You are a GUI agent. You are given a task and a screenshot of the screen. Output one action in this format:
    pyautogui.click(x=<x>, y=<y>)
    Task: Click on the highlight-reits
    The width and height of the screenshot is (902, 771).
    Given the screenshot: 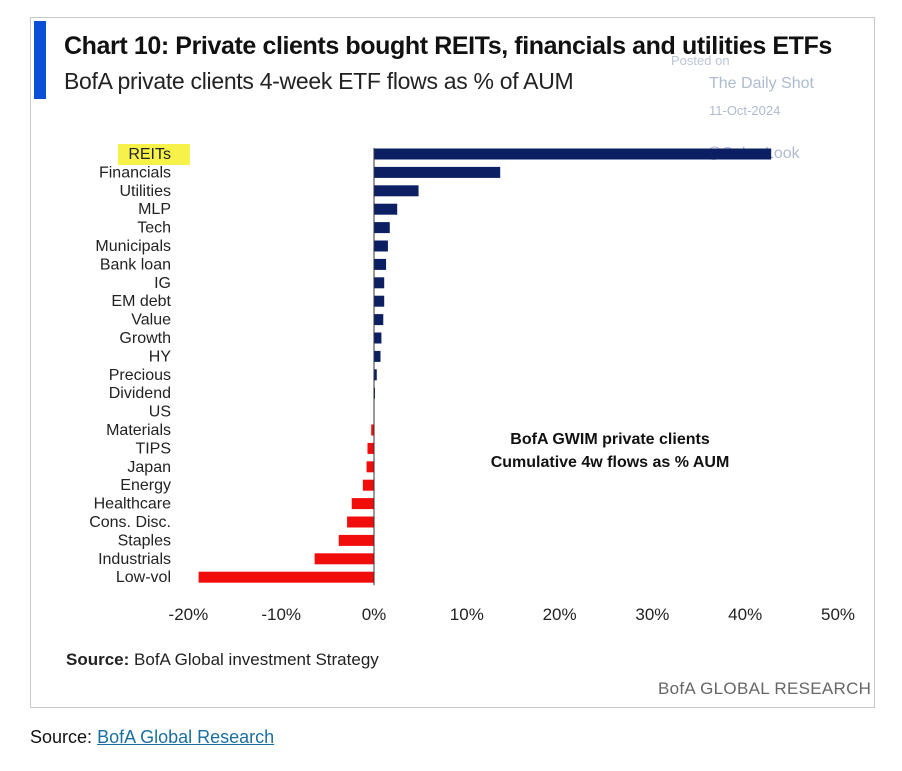 What is the action you would take?
    pyautogui.click(x=154, y=154)
    